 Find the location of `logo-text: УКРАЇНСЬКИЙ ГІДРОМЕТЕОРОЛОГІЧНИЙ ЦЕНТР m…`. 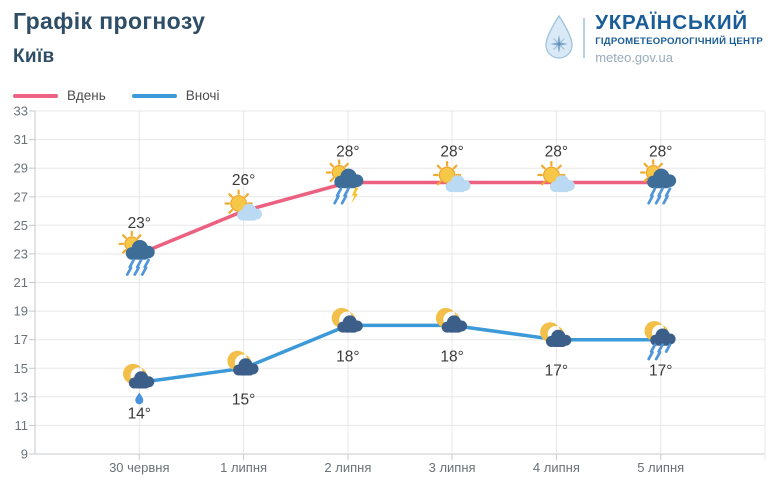

logo-text: УКРАЇНСЬКИЙ ГІДРОМЕТЕОРОЛОГІЧНИЙ ЦЕНТР m… is located at coordinates (679, 38).